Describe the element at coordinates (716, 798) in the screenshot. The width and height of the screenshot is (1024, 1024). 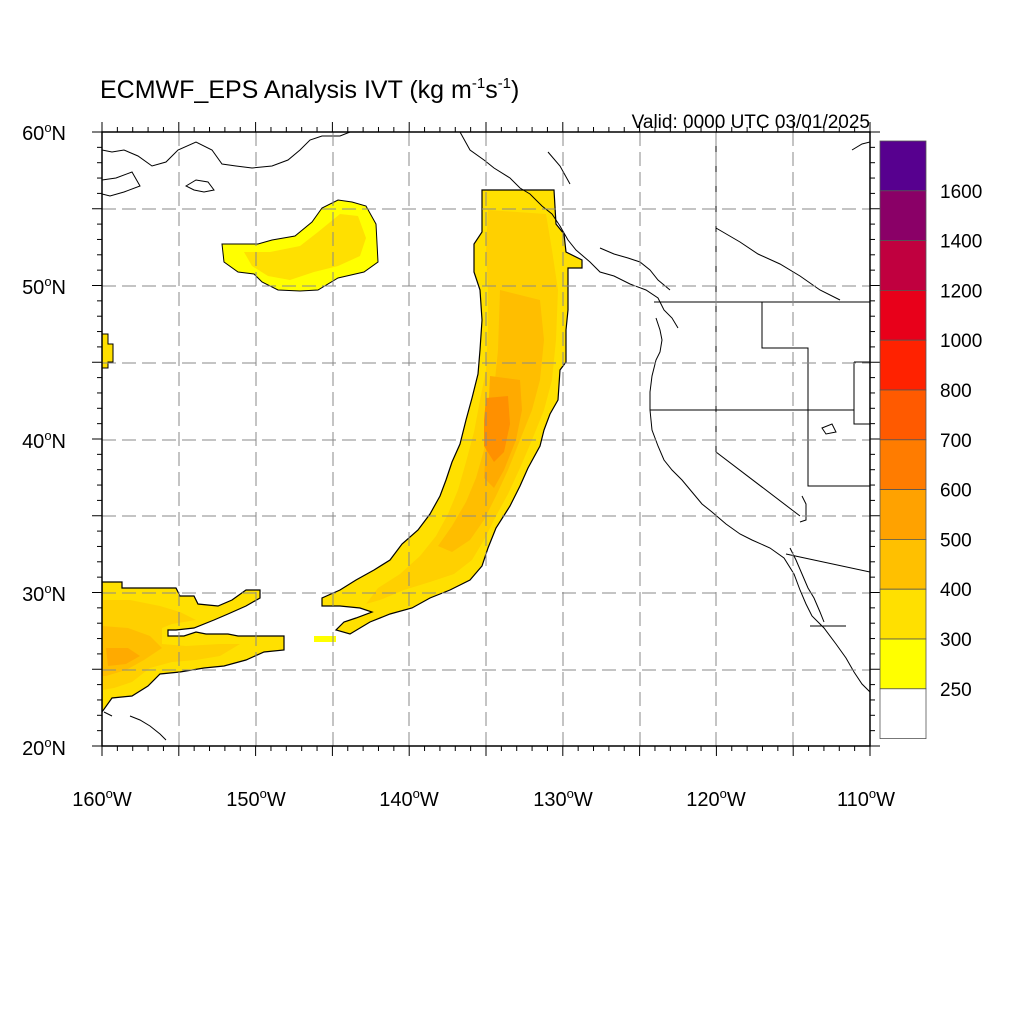
I see `lon-label-120w: 120oW` at that location.